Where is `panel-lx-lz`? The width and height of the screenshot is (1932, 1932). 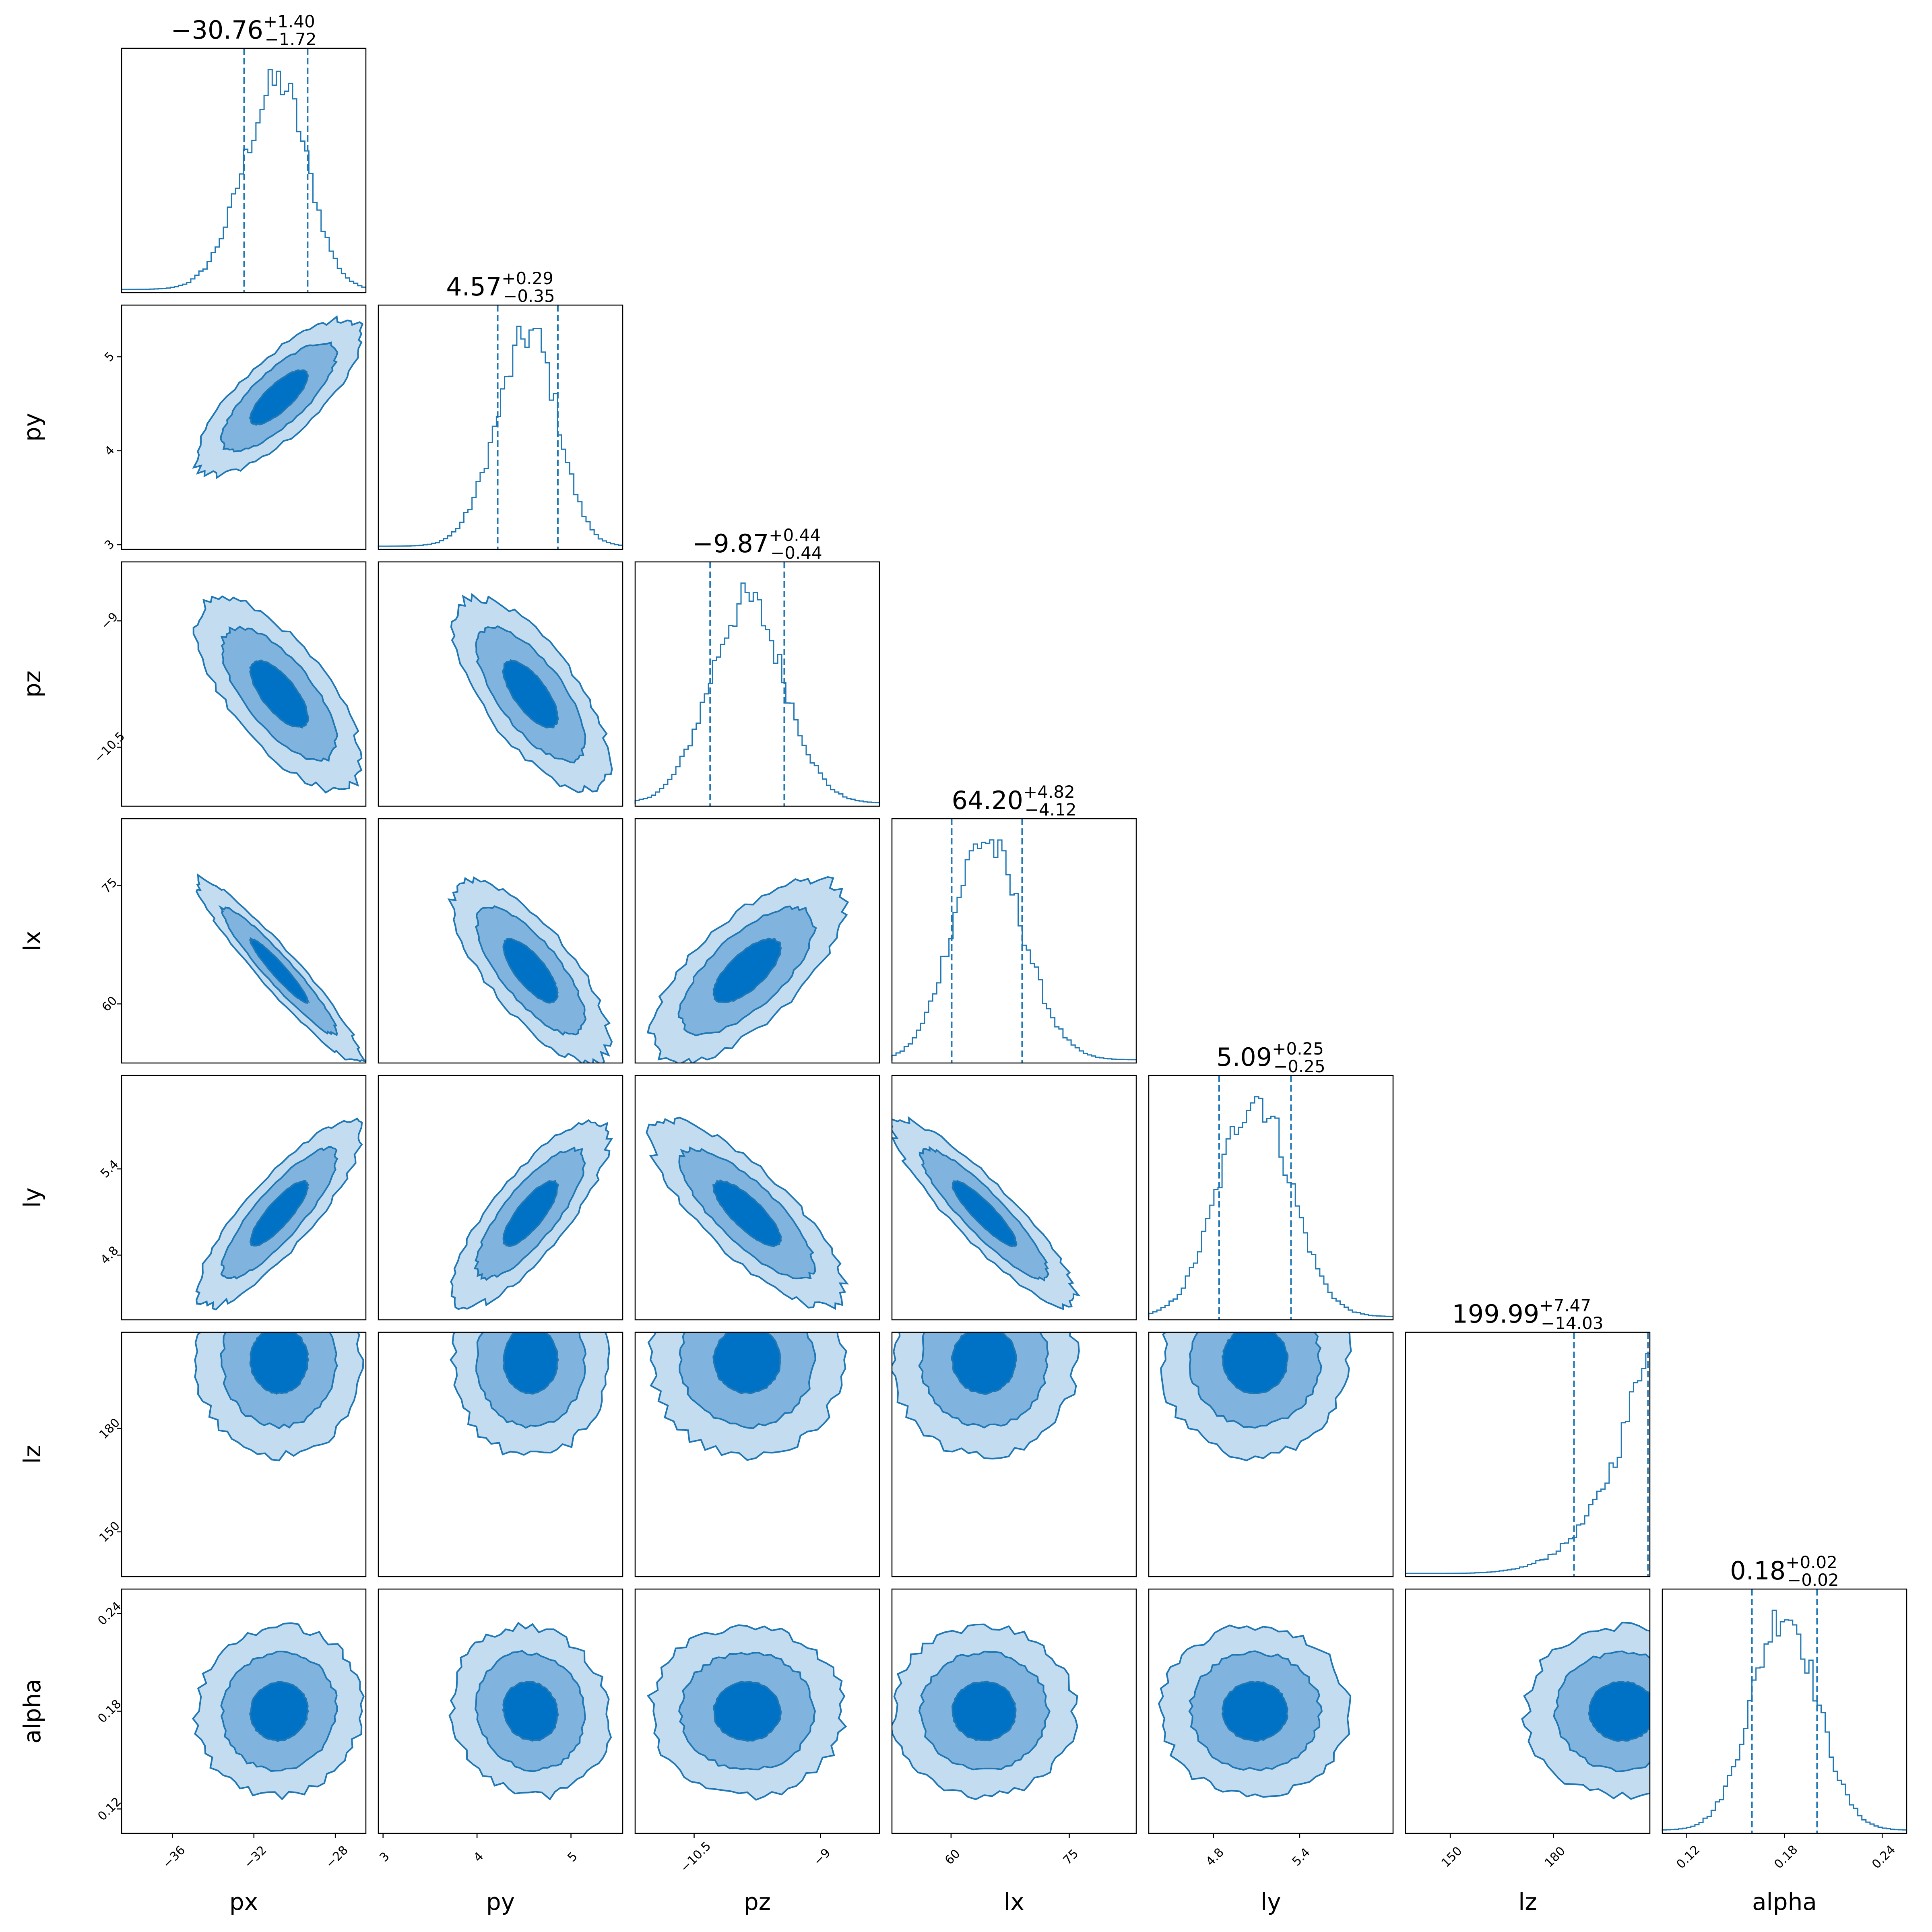 panel-lx-lz is located at coordinates (1014, 1454).